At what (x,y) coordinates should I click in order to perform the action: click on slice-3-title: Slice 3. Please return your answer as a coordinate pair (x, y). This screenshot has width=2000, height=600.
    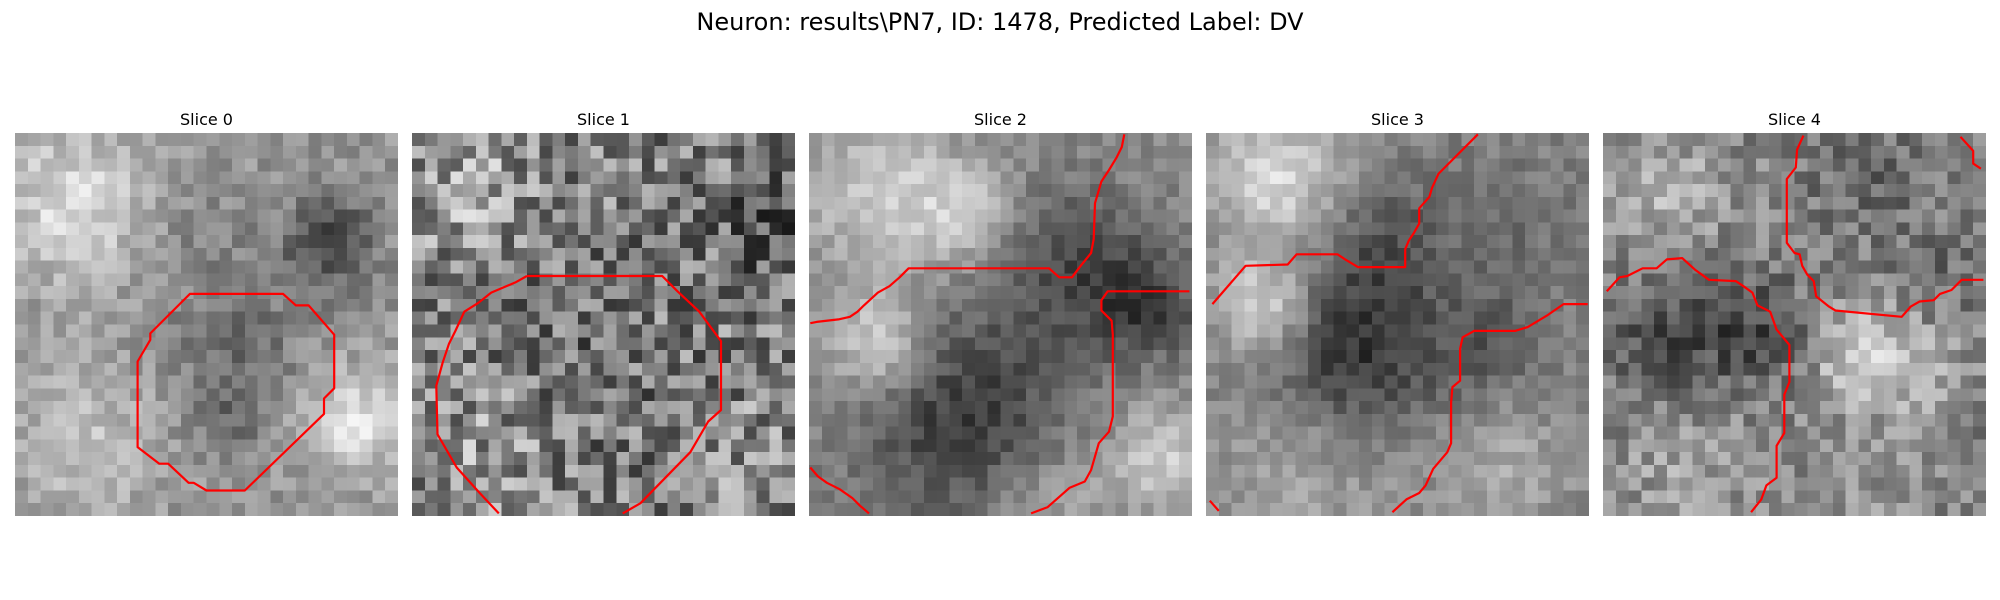
    Looking at the image, I should click on (1397, 119).